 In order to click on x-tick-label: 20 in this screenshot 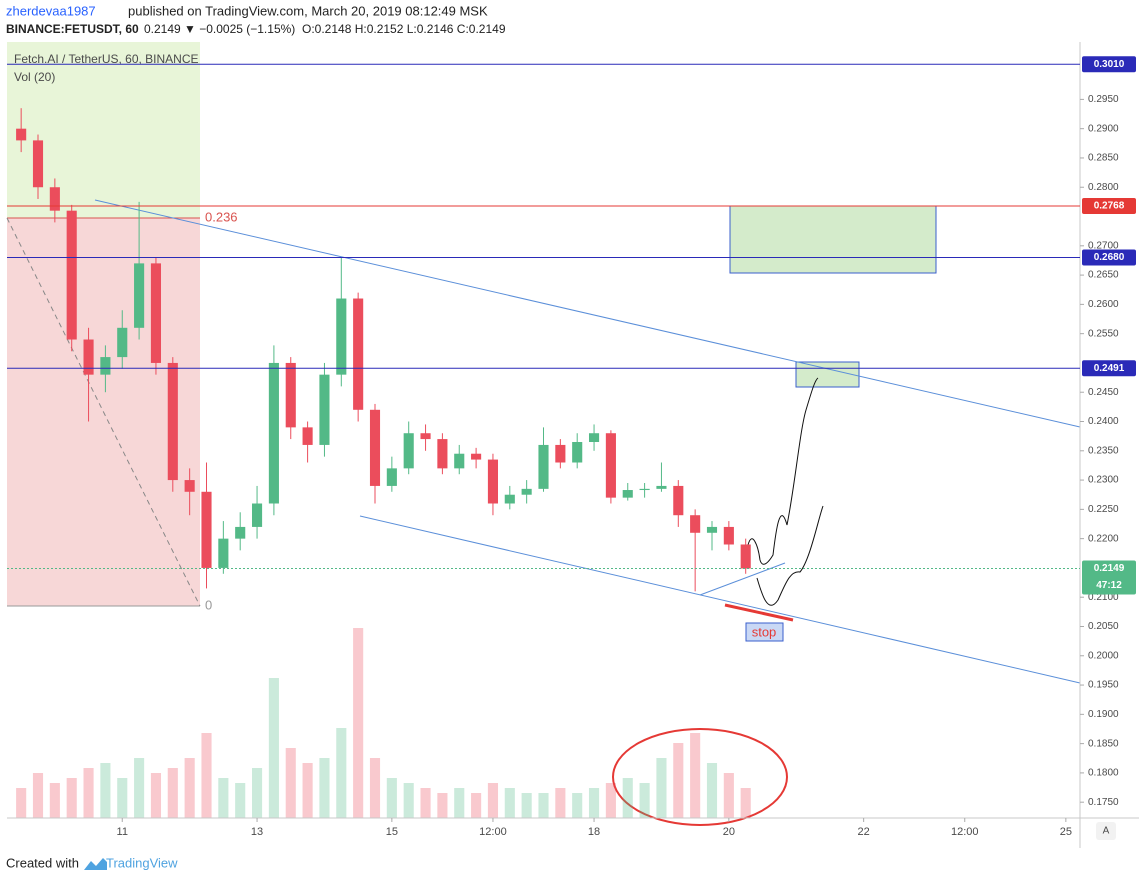, I will do `click(729, 832)`.